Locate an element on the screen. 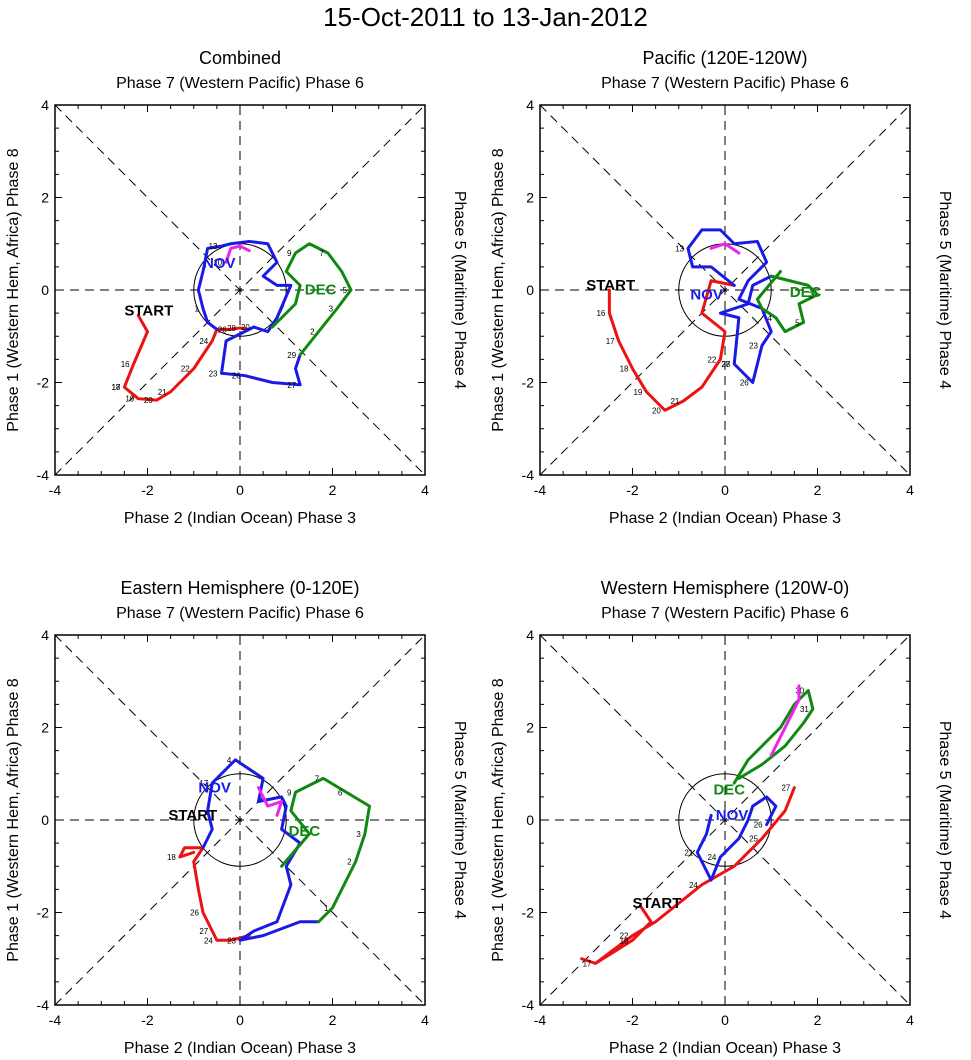  panel-title: Eastern Hemisphere (0-120E) is located at coordinates (239, 588).